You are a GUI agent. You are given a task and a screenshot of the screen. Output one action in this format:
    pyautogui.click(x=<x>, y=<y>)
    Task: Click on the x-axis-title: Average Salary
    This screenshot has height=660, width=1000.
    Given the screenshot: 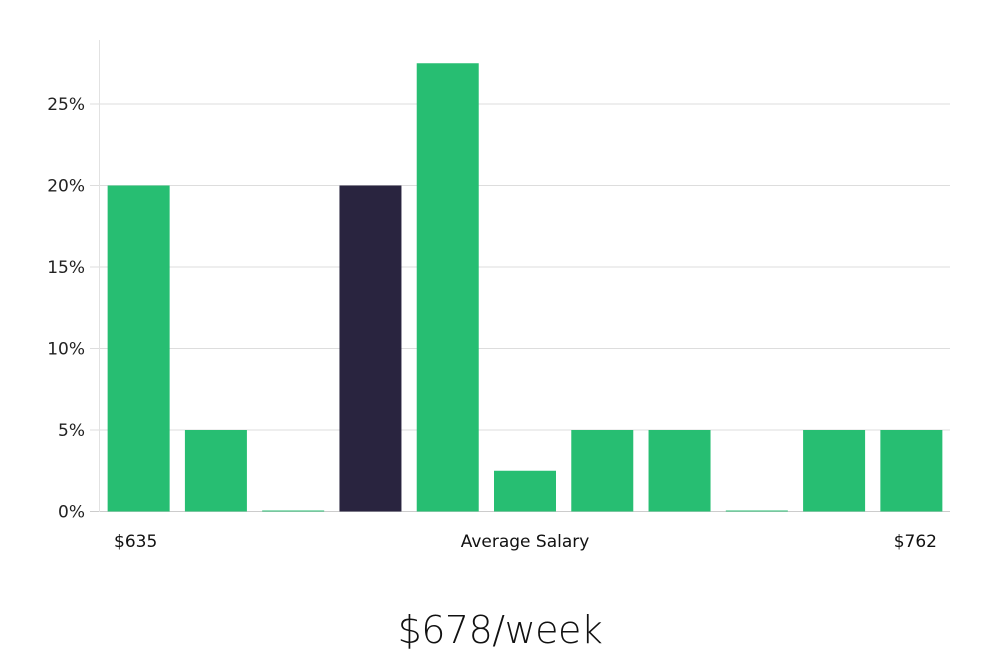 What is the action you would take?
    pyautogui.click(x=525, y=542)
    